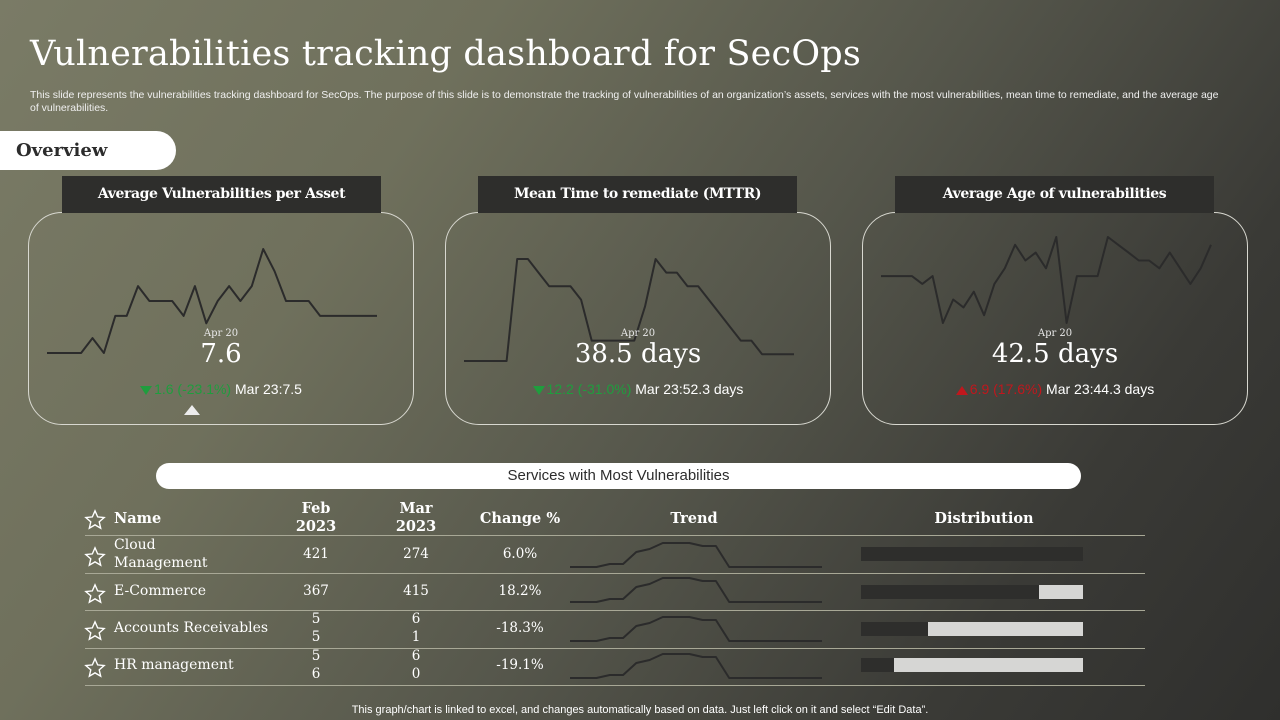  Describe the element at coordinates (1055, 354) in the screenshot. I see `kpi-value: 42.5 days` at that location.